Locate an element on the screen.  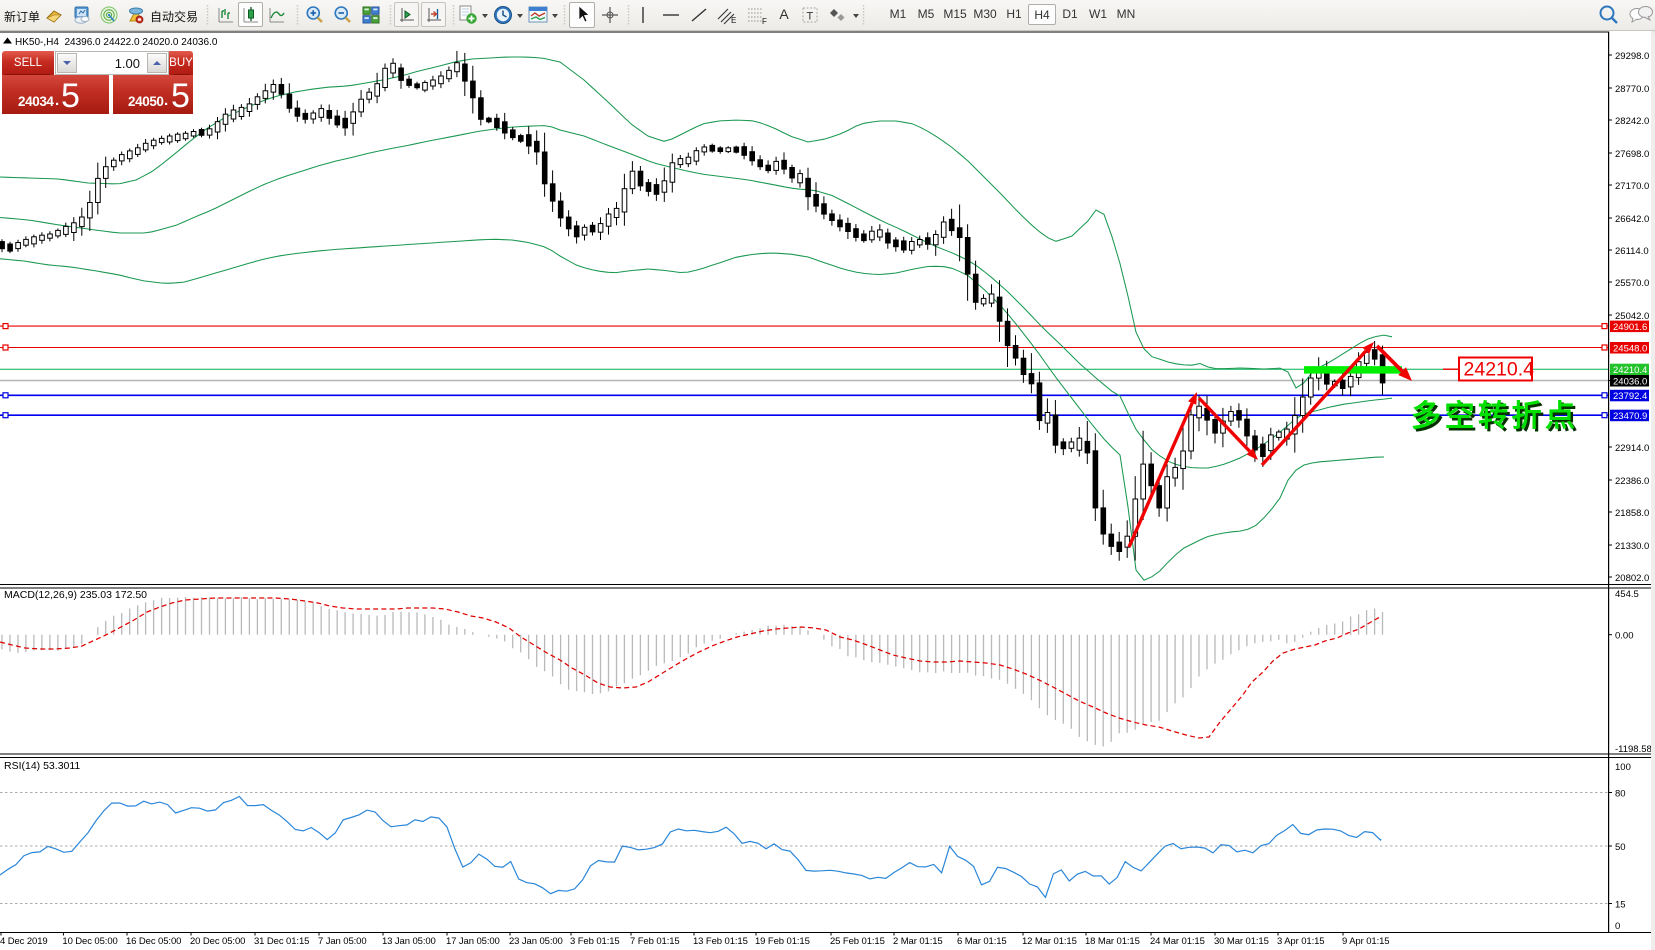
svg-text: T is located at coordinates (810, 17).